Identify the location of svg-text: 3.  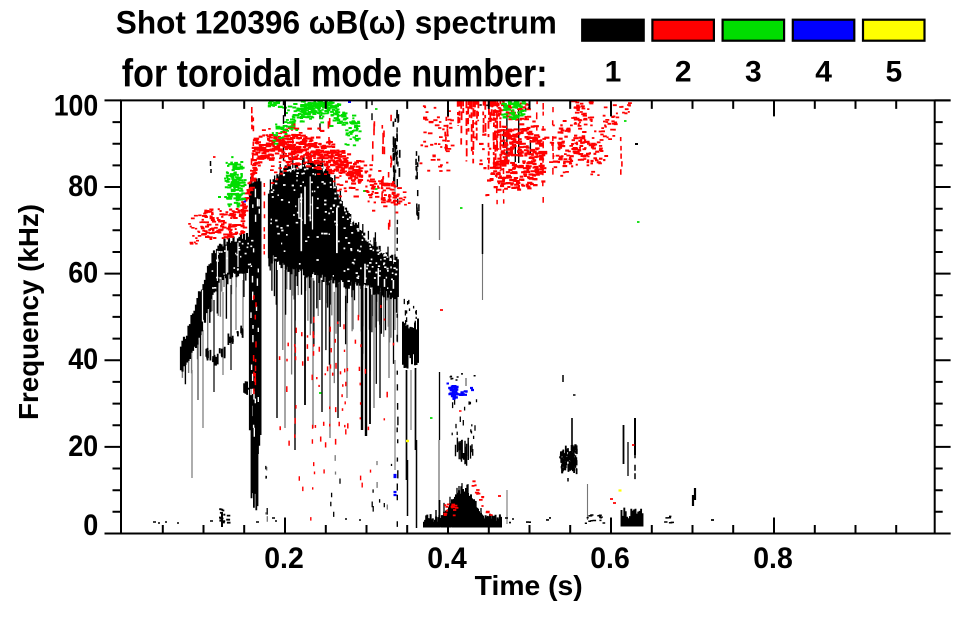
(753, 72).